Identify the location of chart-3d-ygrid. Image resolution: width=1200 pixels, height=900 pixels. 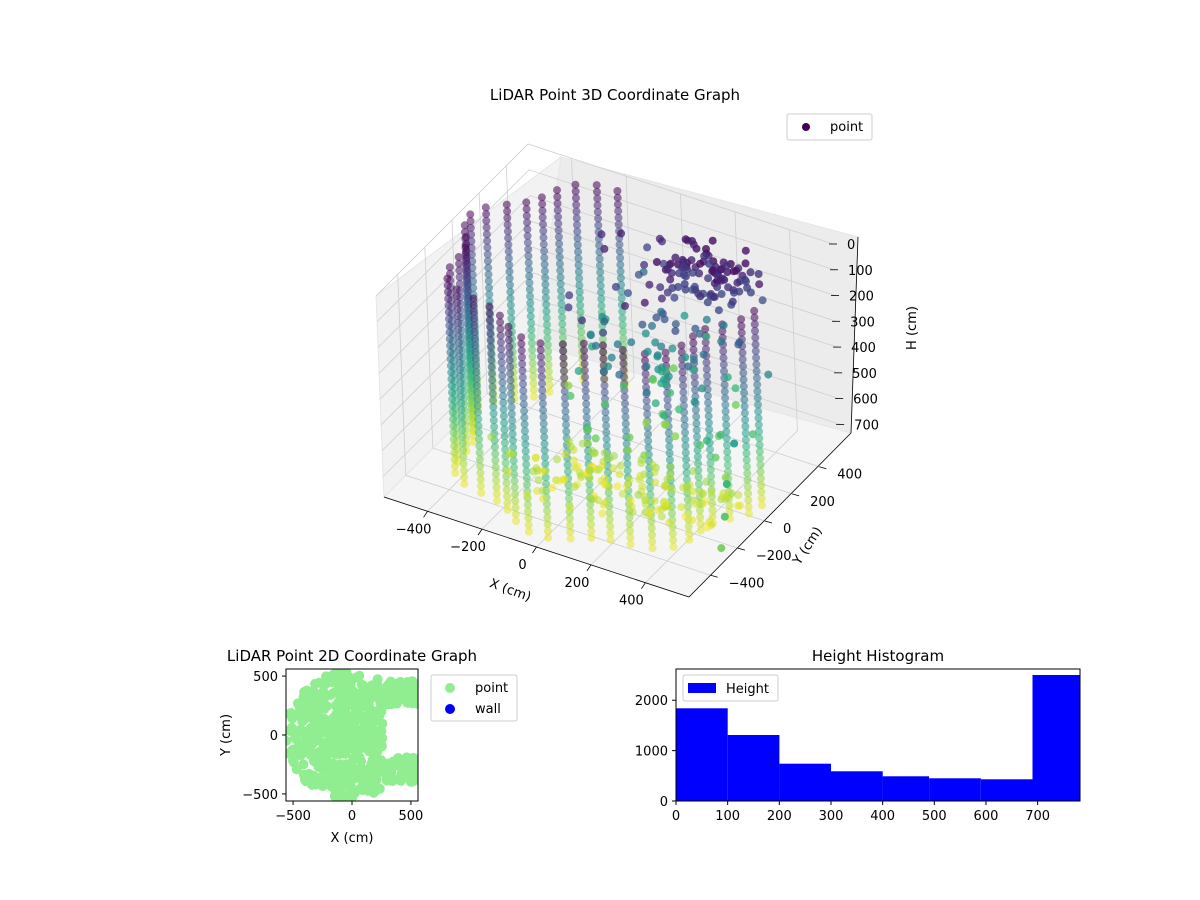
(635, 343).